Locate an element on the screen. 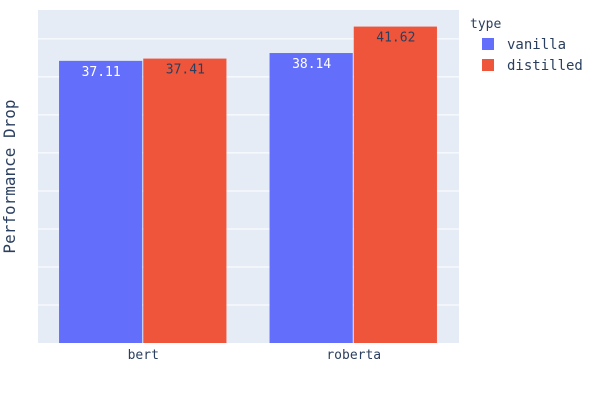 This screenshot has height=400, width=600. legend-item-vanilla: vanilla is located at coordinates (536, 45).